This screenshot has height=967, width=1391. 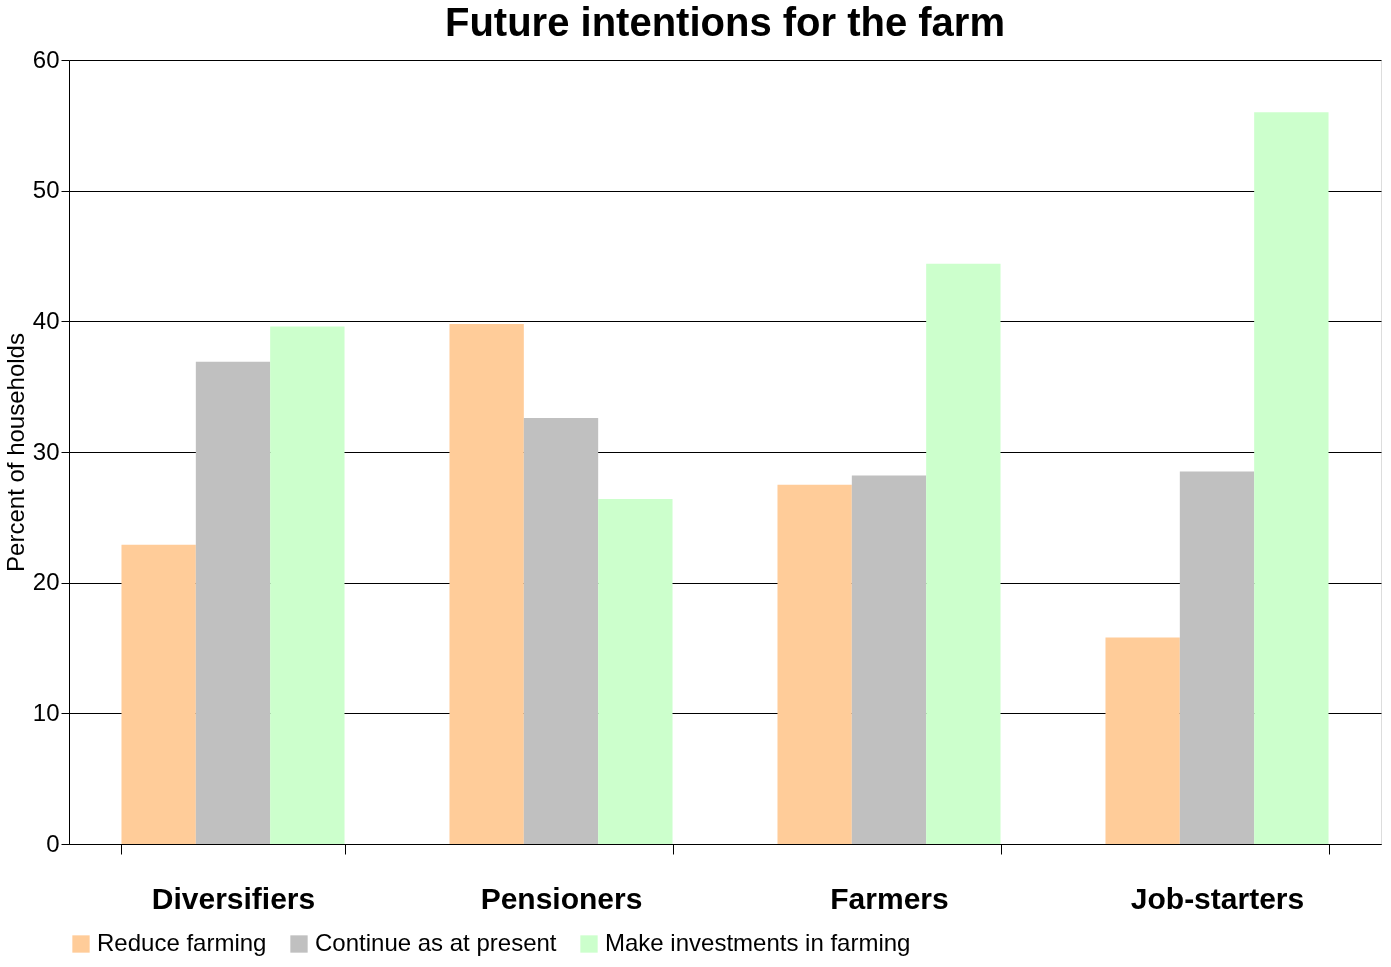 I want to click on y-tick-label: 60, so click(x=46, y=59).